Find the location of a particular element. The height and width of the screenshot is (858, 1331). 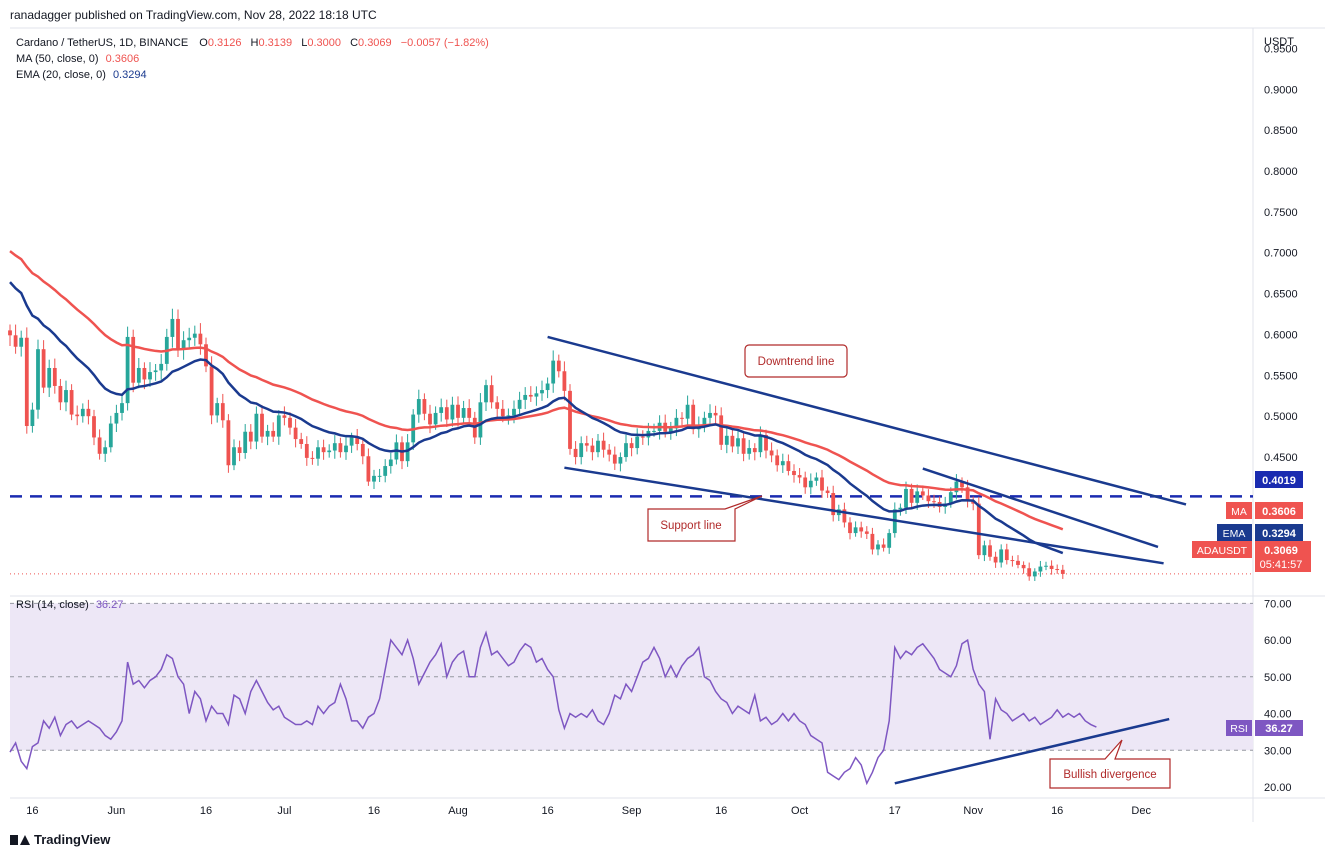

time-tick-label: 16 is located at coordinates (721, 811).